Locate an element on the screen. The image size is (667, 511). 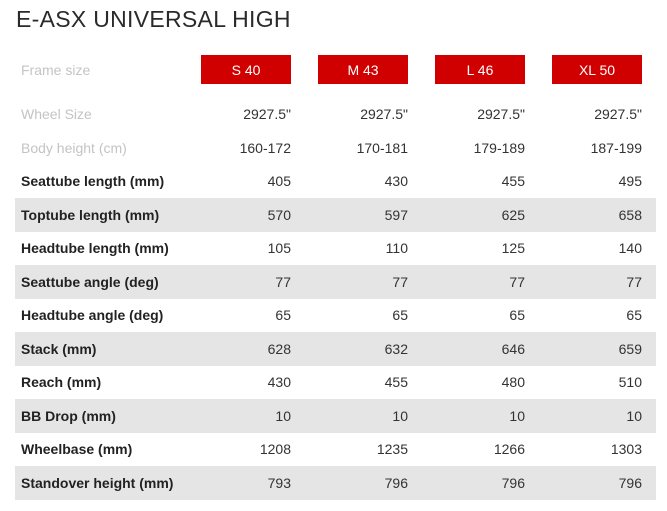
table-cell: 405 is located at coordinates (279, 181).